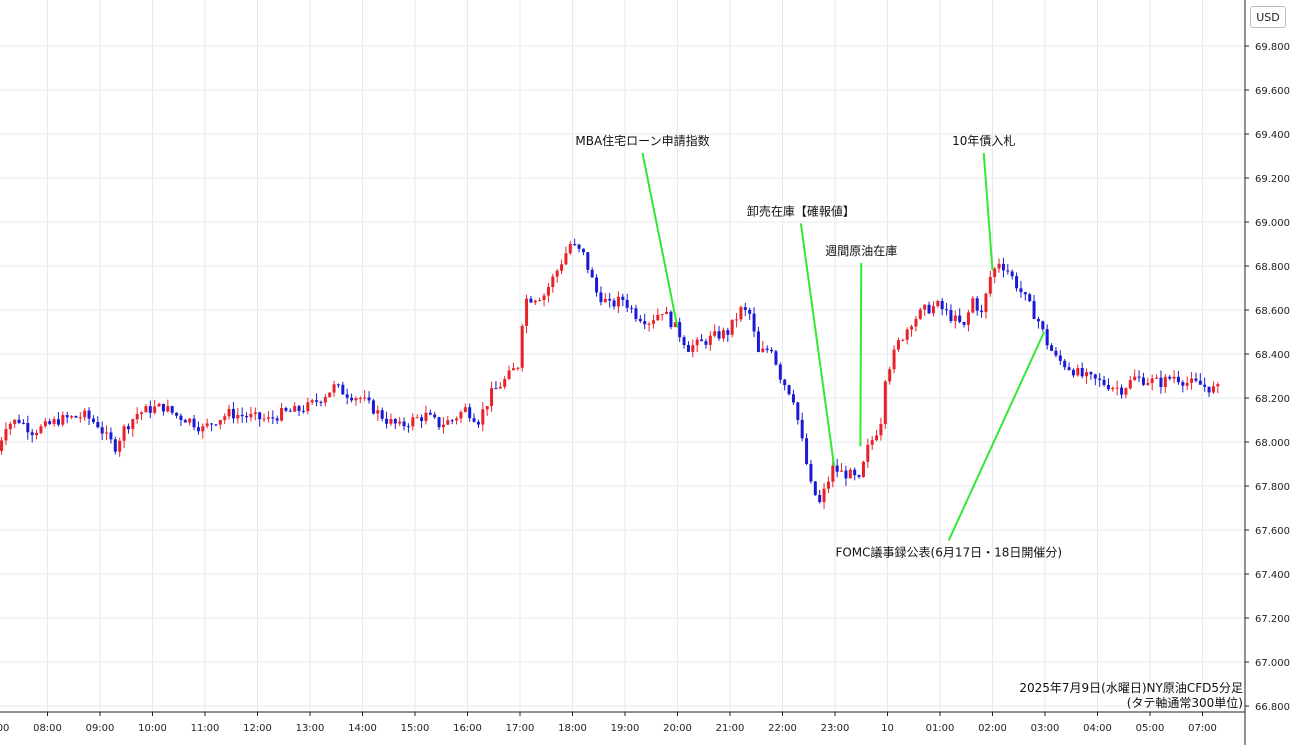 The image size is (1300, 749). What do you see at coordinates (572, 728) in the screenshot?
I see `x-tick-label: 18:00` at bounding box center [572, 728].